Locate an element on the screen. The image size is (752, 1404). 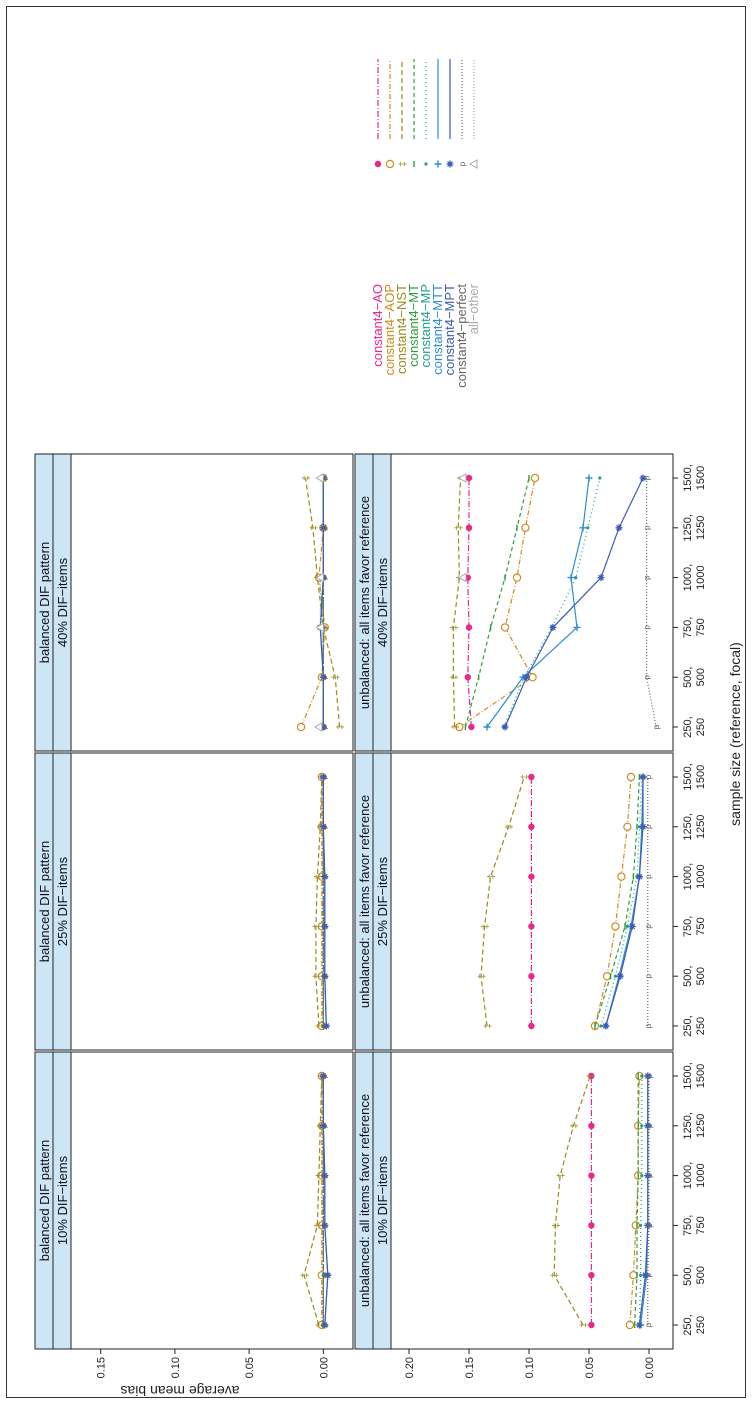
x-tick-label: 500, is located at coordinates (688, 975).